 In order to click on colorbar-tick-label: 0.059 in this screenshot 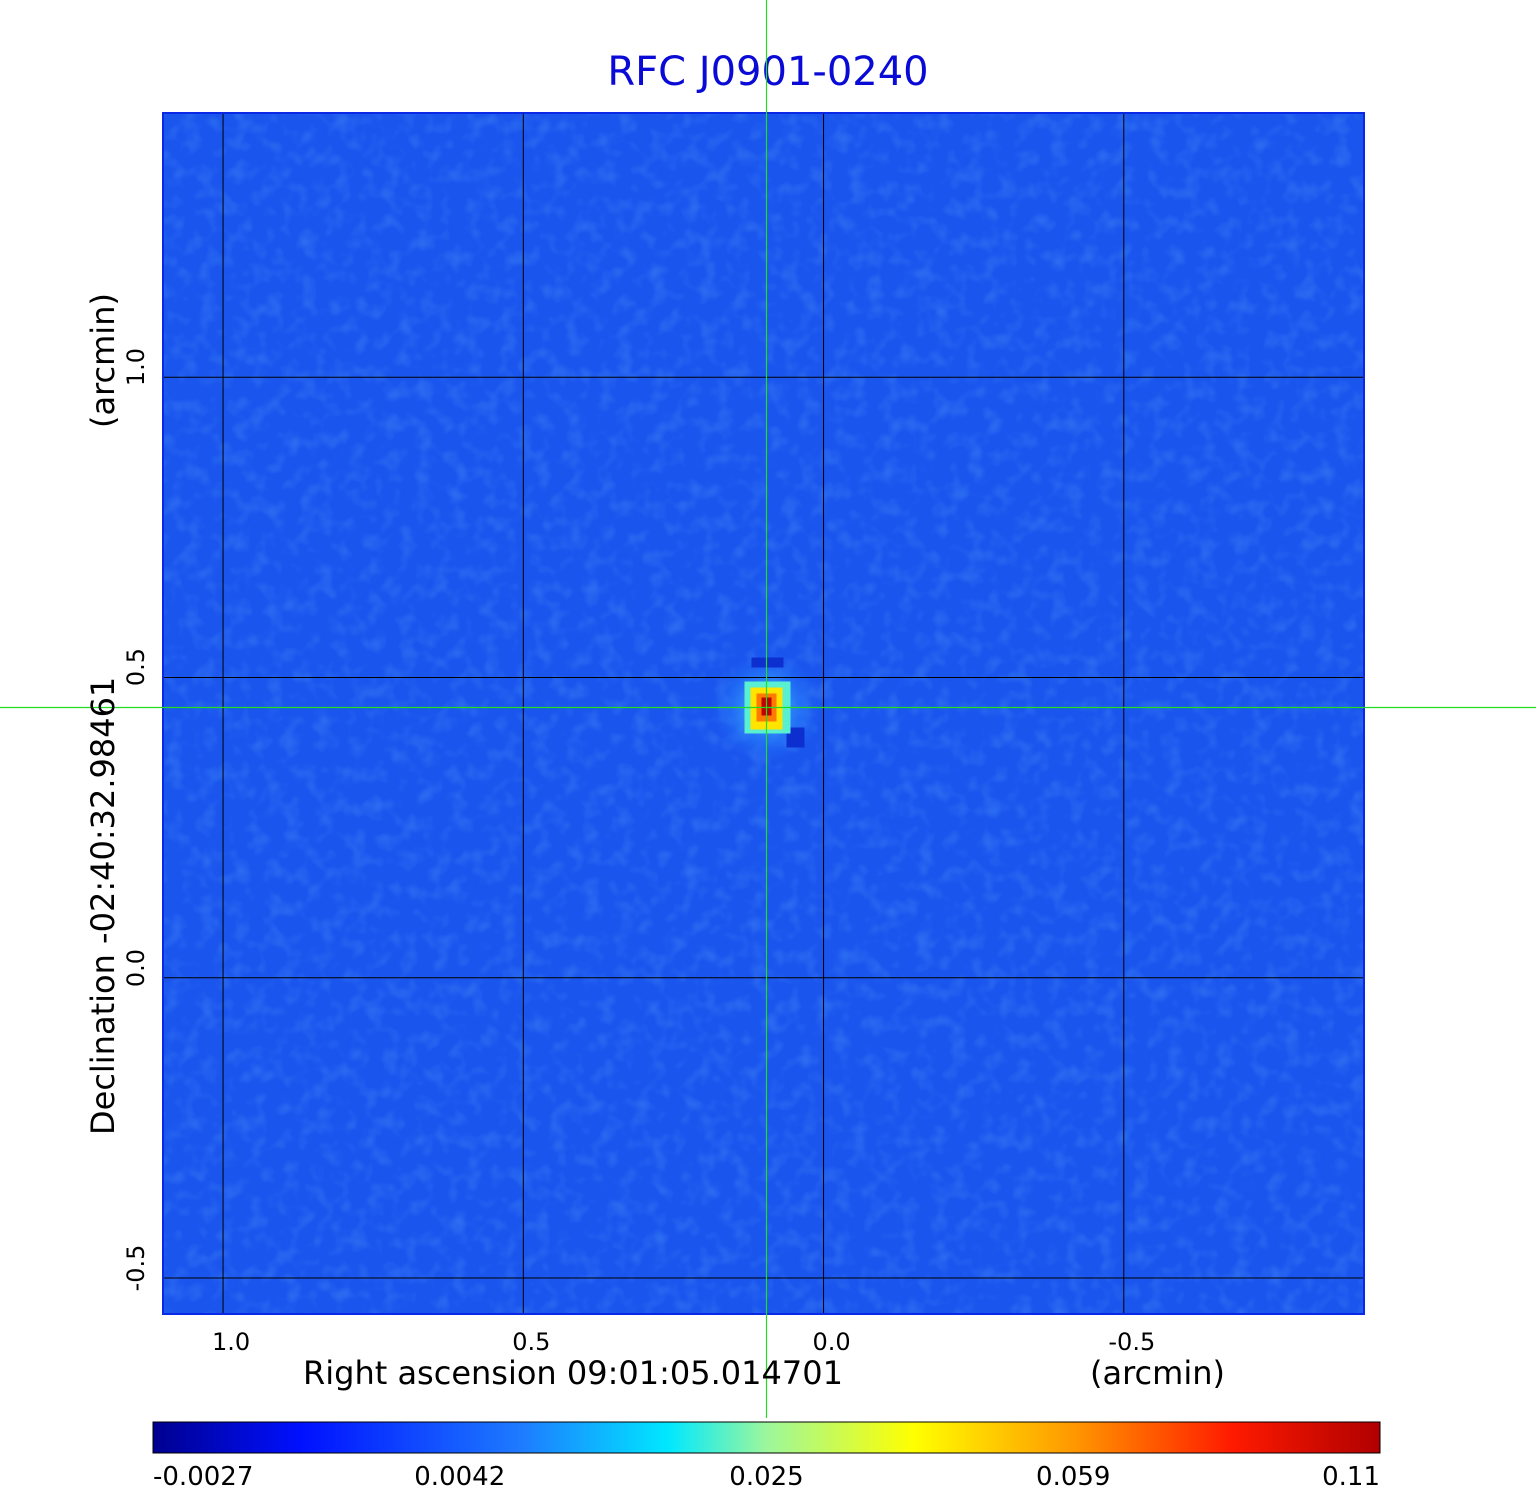, I will do `click(1073, 1477)`.